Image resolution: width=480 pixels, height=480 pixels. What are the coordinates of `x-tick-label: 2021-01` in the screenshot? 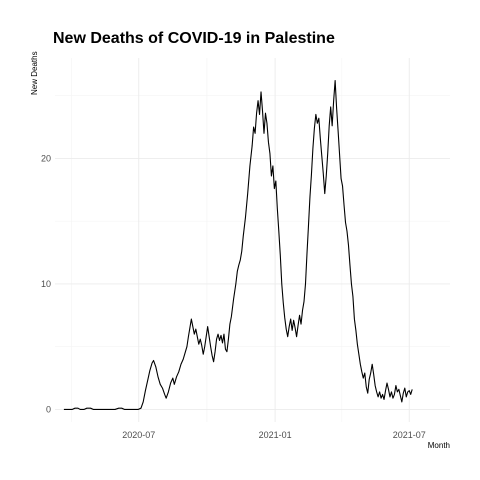 It's located at (275, 435).